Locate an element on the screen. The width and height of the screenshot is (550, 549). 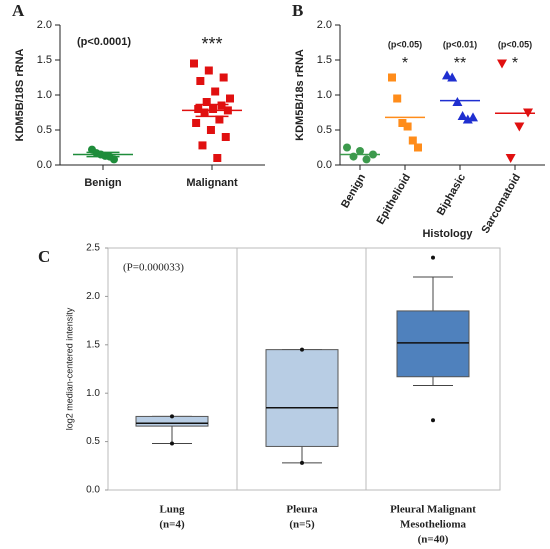
y-axis-label: KDM5B/18s rRNA is located at coordinates (300, 95).